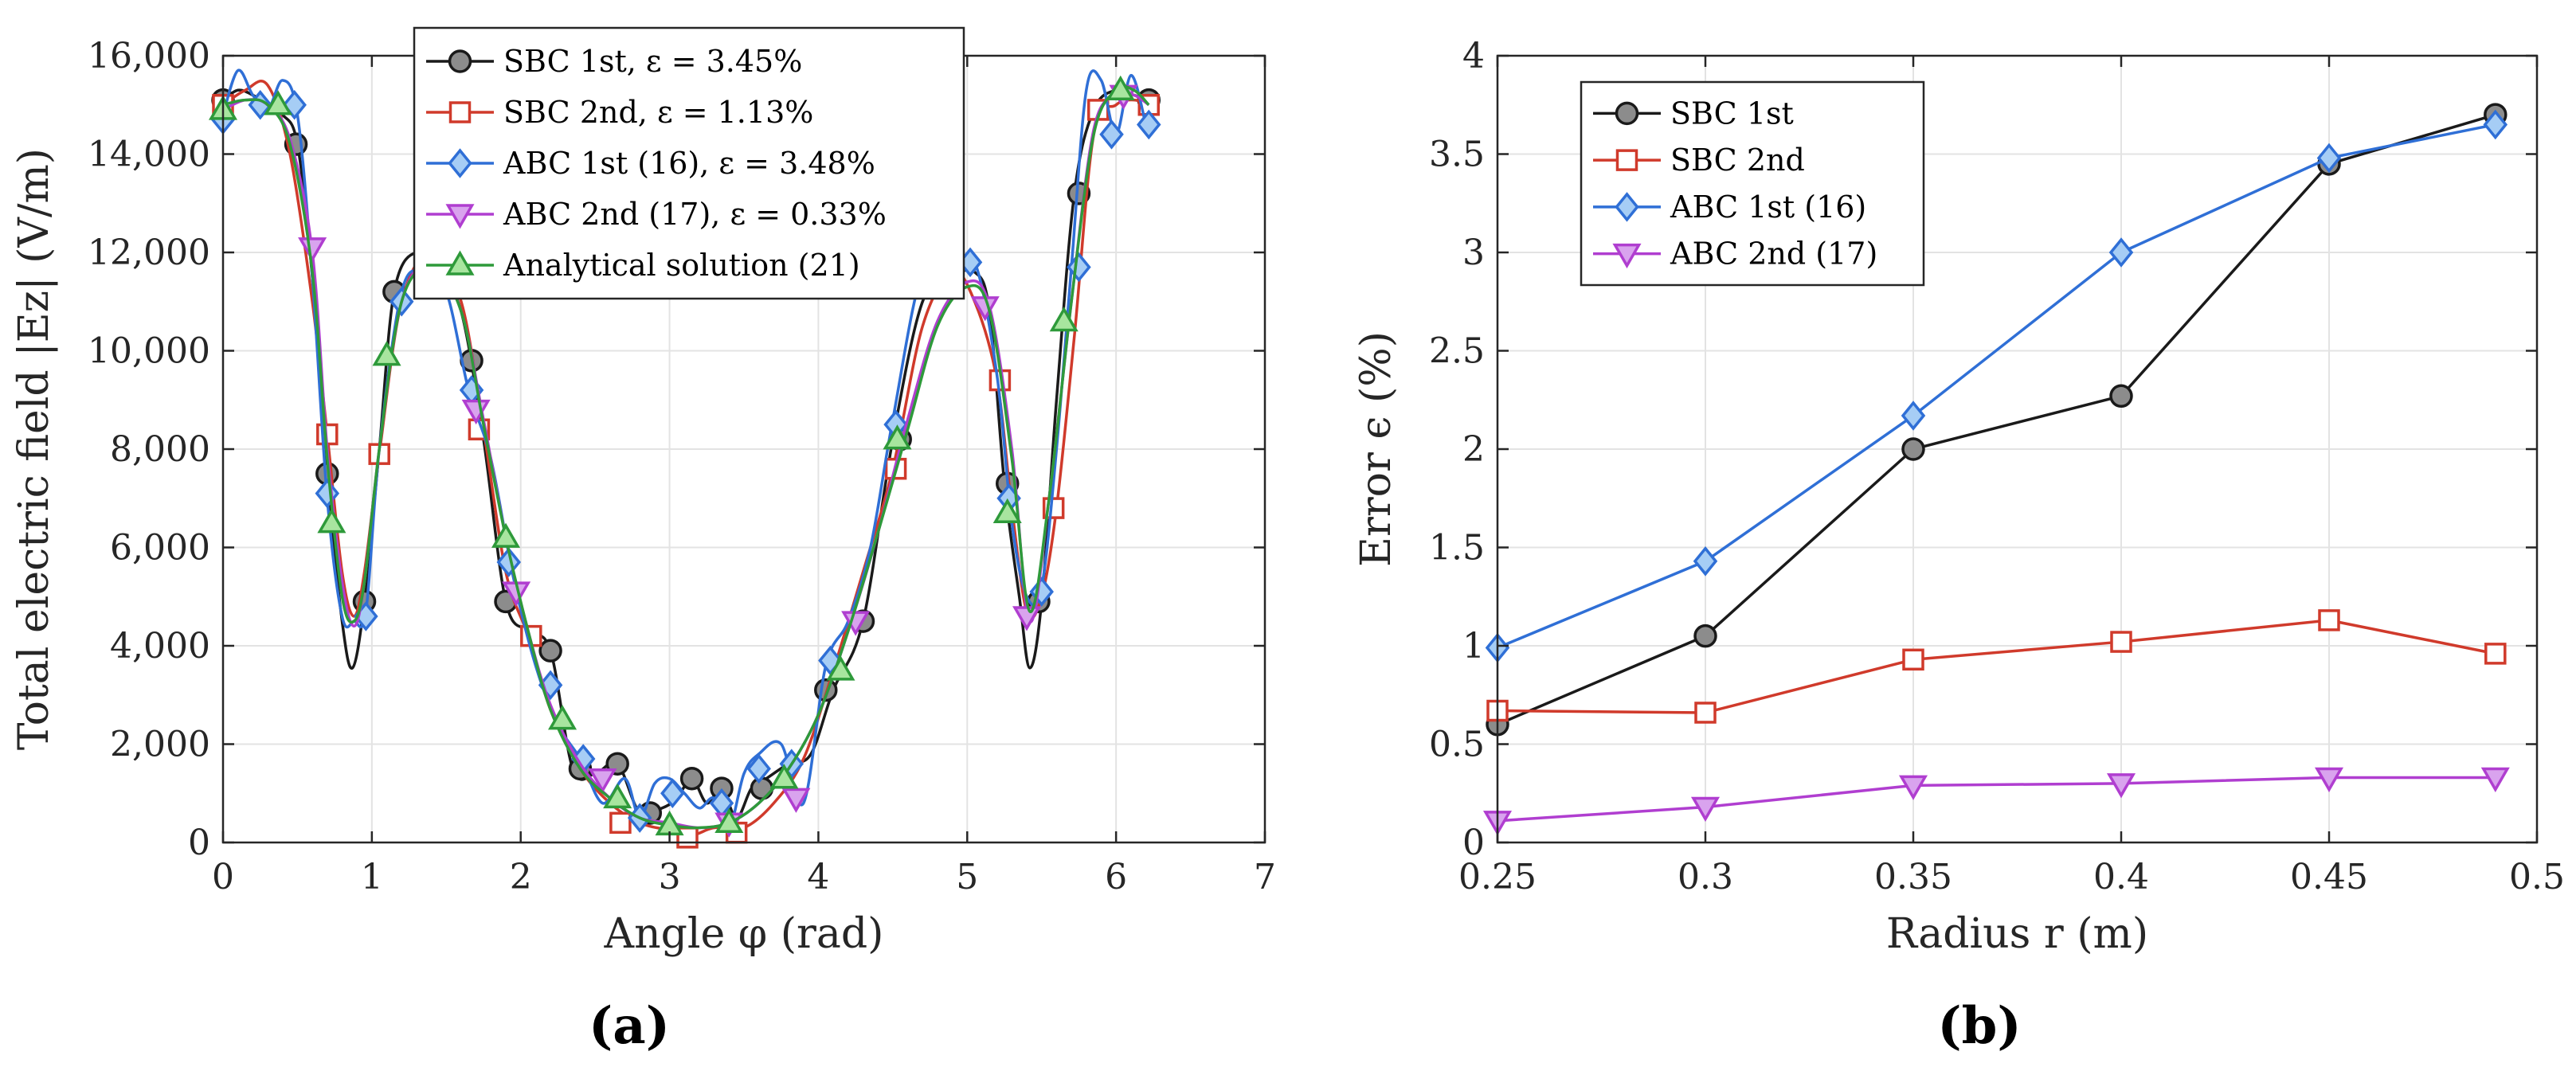 The width and height of the screenshot is (2576, 1075). I want to click on y-tick-label: 2,000, so click(160, 745).